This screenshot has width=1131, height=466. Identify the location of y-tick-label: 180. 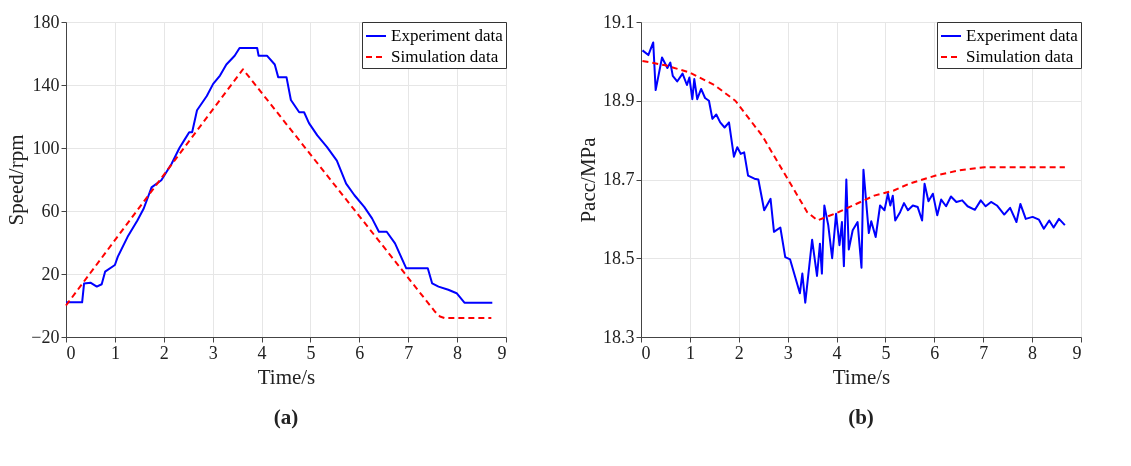
(46, 21).